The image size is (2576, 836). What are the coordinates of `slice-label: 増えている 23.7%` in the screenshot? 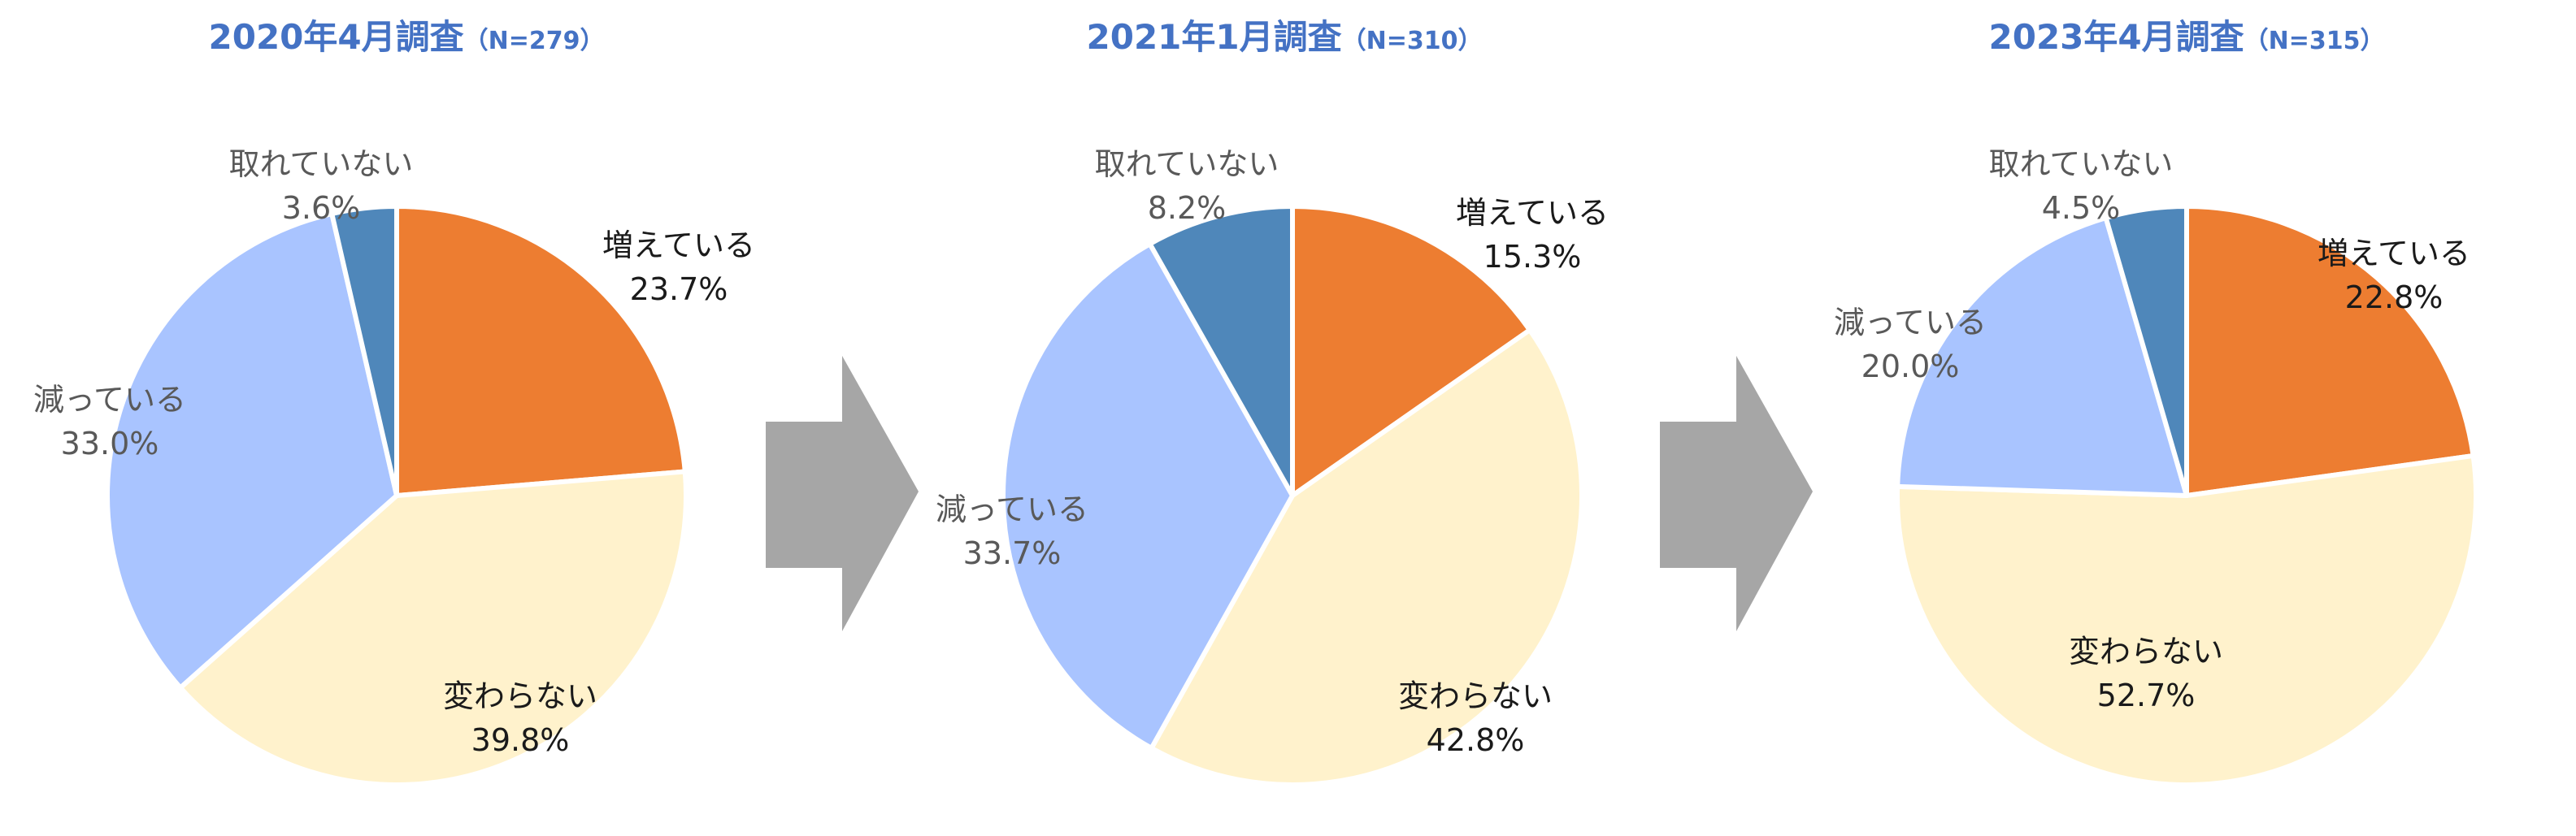 It's located at (678, 267).